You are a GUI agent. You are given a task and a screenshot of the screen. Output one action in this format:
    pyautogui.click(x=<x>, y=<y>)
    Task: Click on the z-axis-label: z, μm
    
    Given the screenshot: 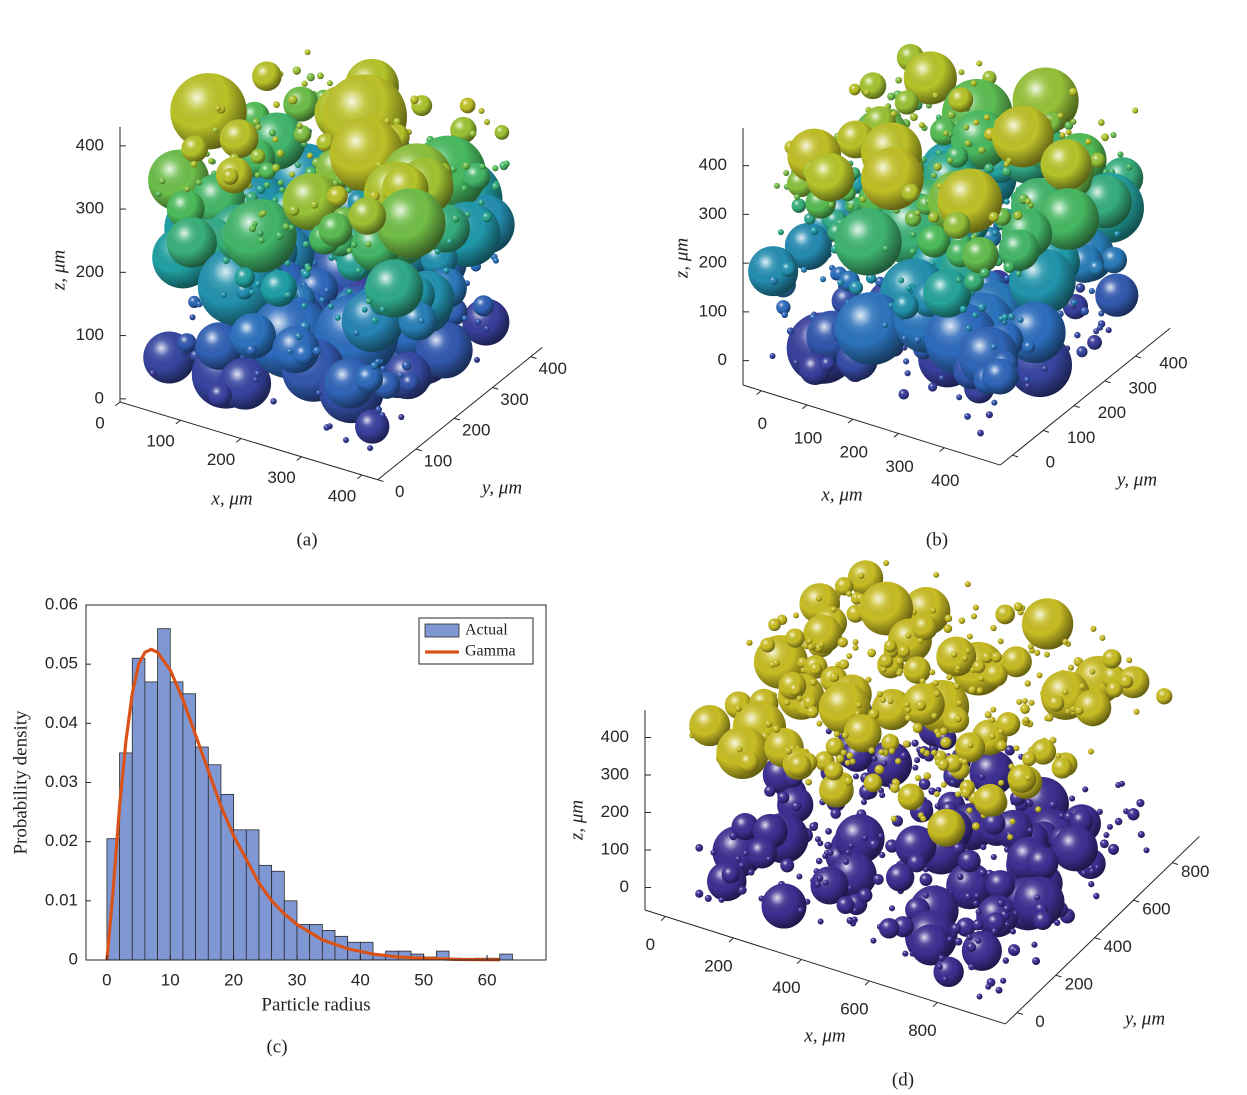 What is the action you would take?
    pyautogui.click(x=681, y=258)
    